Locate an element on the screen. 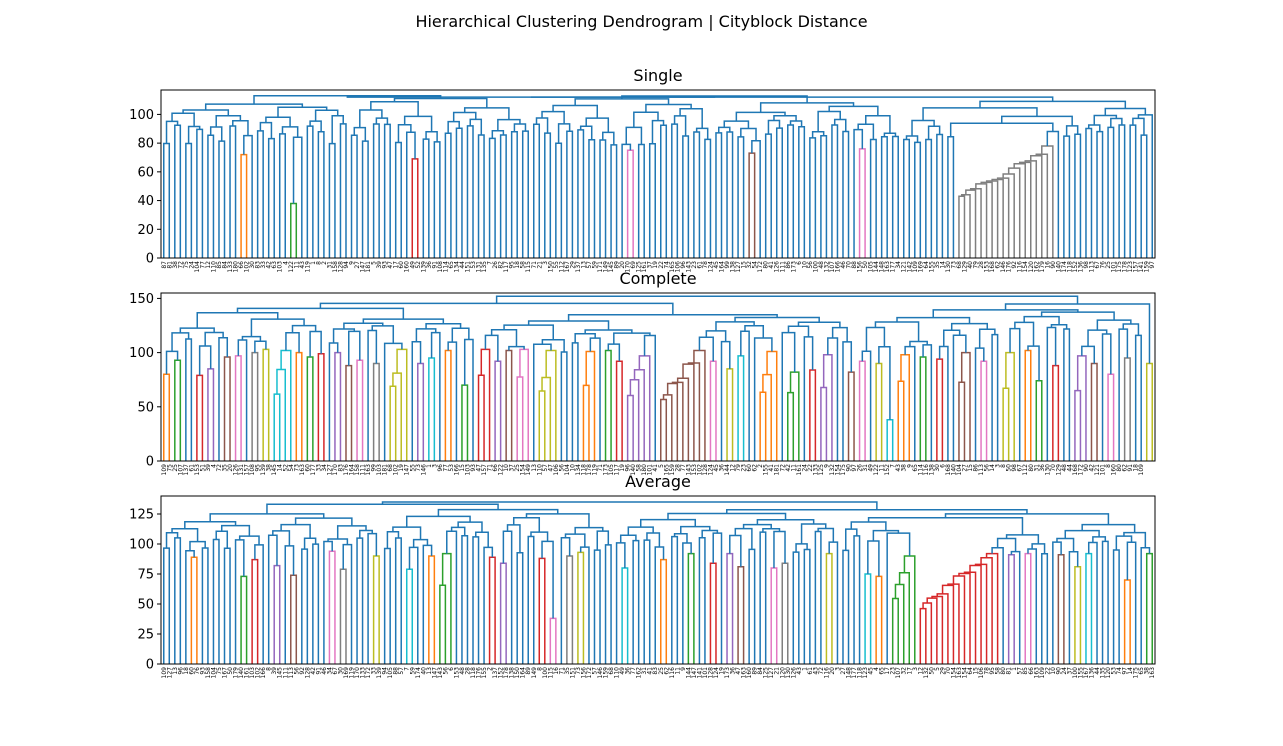  leaf-label: 102 is located at coordinates (258, 673).